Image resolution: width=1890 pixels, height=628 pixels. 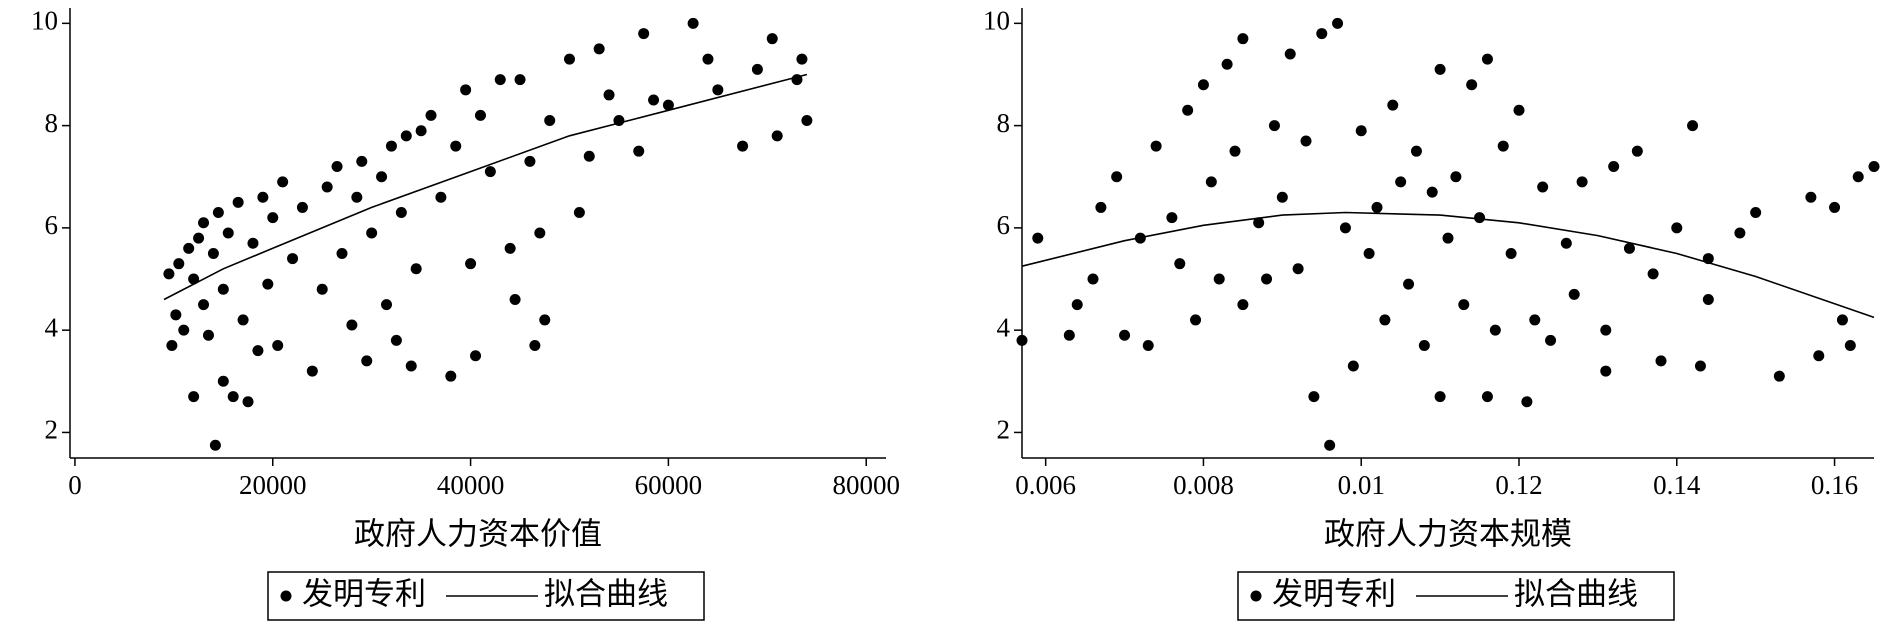 What do you see at coordinates (866, 485) in the screenshot?
I see `x-tick-label: 80000` at bounding box center [866, 485].